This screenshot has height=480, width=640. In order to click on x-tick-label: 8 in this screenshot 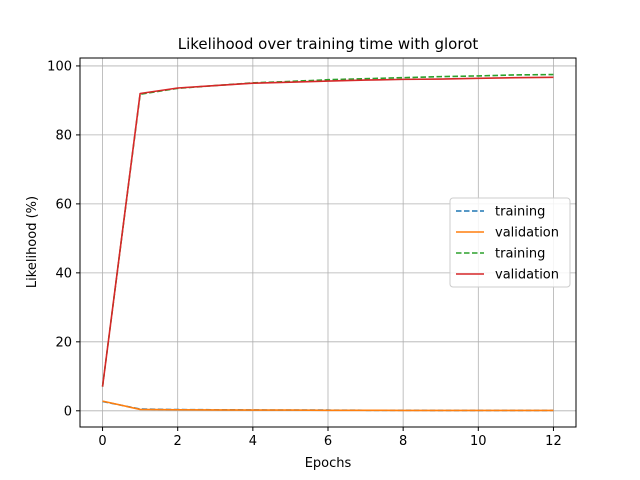, I will do `click(403, 441)`.